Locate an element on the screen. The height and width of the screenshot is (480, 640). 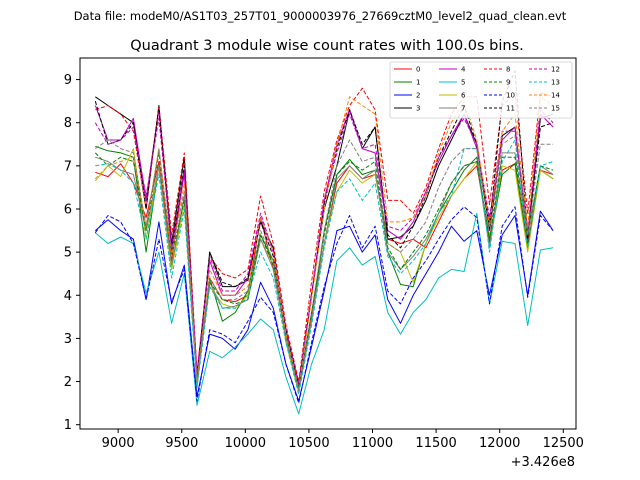
y-tick-label: 7 is located at coordinates (68, 166).